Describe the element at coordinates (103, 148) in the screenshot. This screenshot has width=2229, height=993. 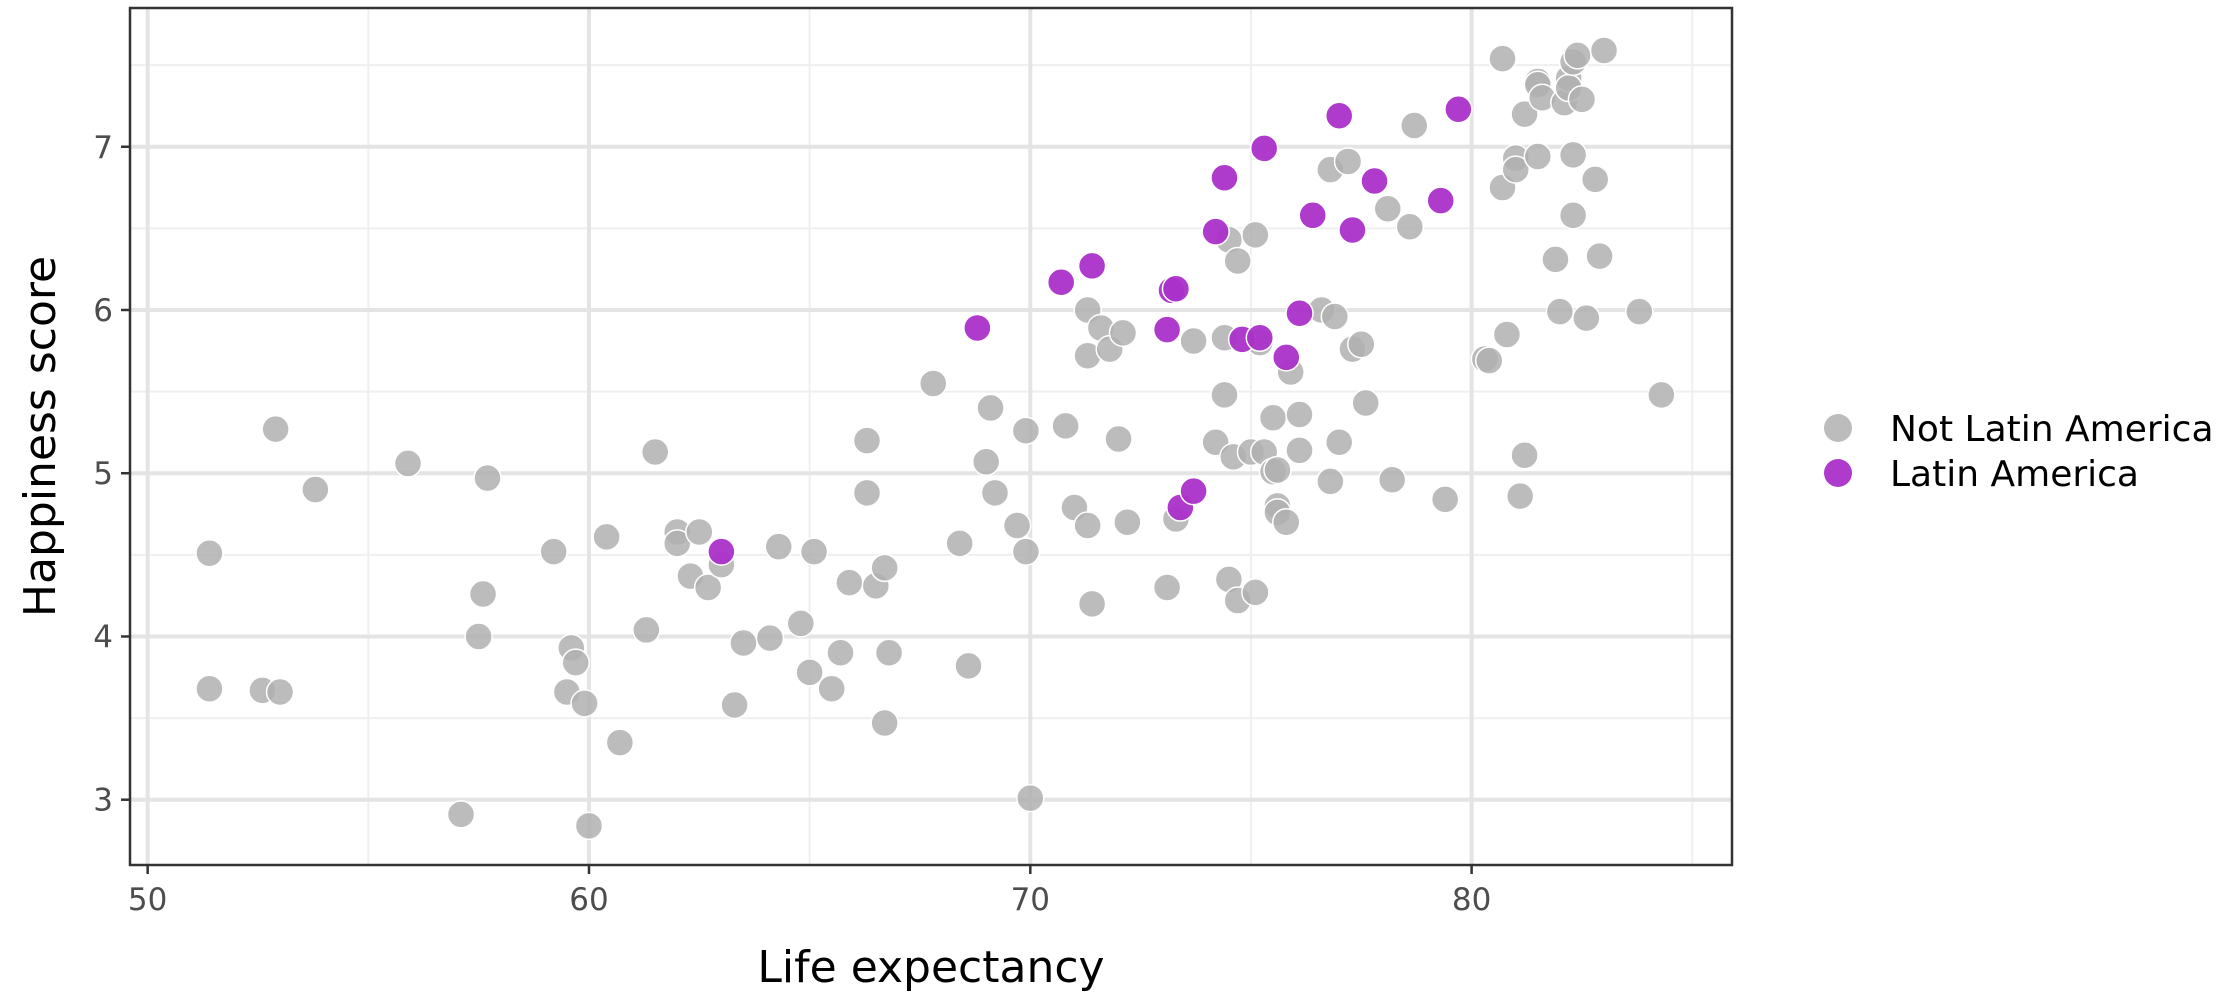
I see `y-tick-label: 7` at that location.